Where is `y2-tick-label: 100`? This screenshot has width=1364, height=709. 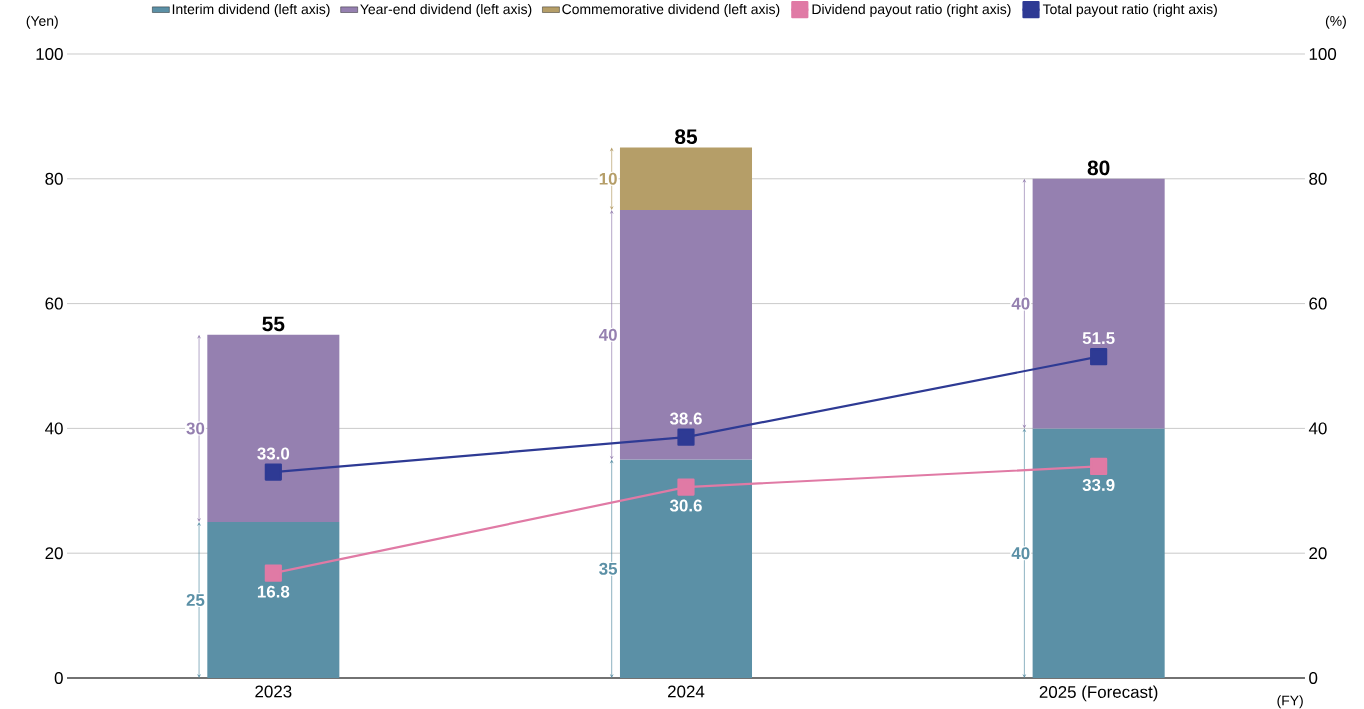 y2-tick-label: 100 is located at coordinates (1323, 53).